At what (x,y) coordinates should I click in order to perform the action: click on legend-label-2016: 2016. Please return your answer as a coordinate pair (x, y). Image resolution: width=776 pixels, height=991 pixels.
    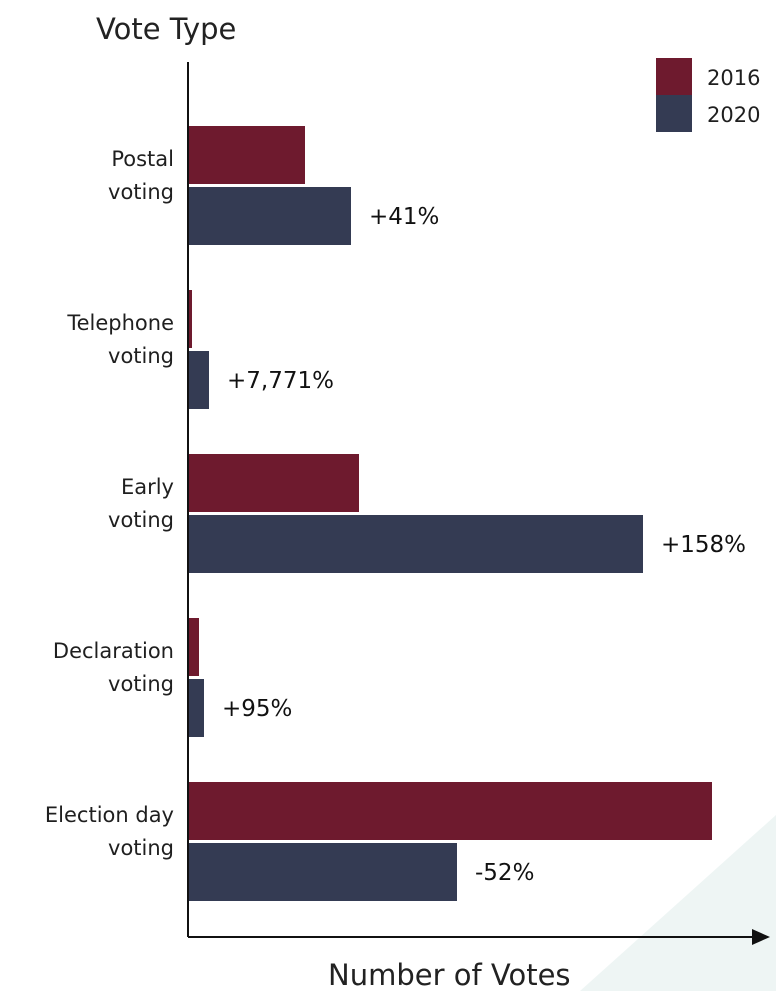
    Looking at the image, I should click on (733, 78).